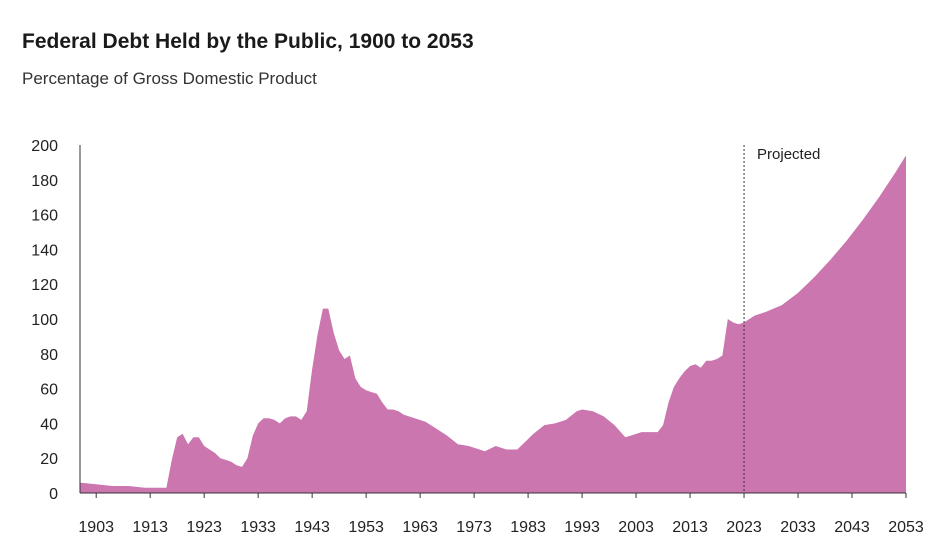  What do you see at coordinates (852, 527) in the screenshot?
I see `x-tick-label: 2043` at bounding box center [852, 527].